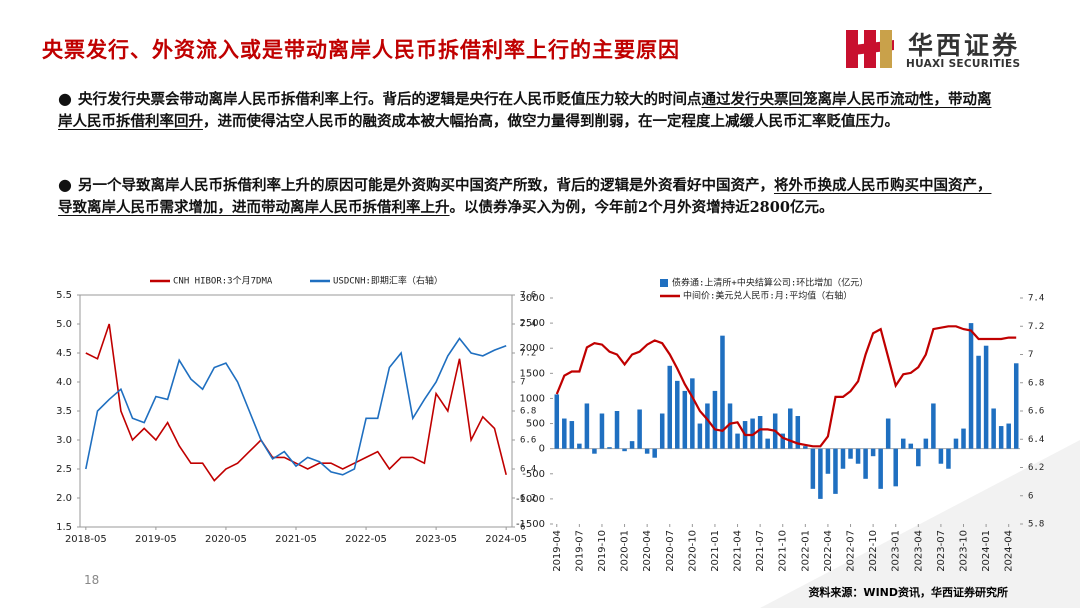  What do you see at coordinates (64, 353) in the screenshot?
I see `y-tick-label: 4.5` at bounding box center [64, 353].